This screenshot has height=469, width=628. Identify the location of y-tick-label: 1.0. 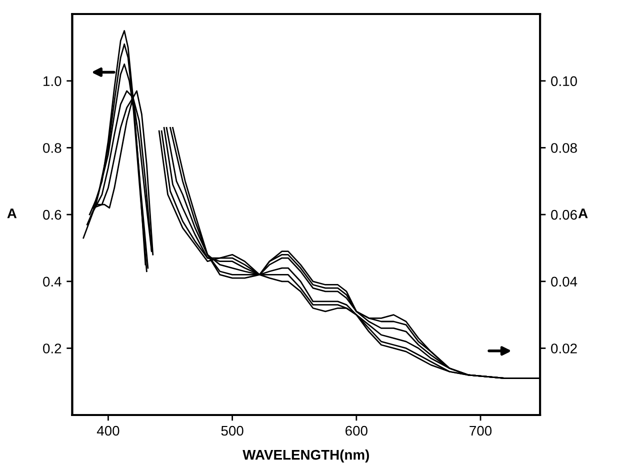
(53, 81).